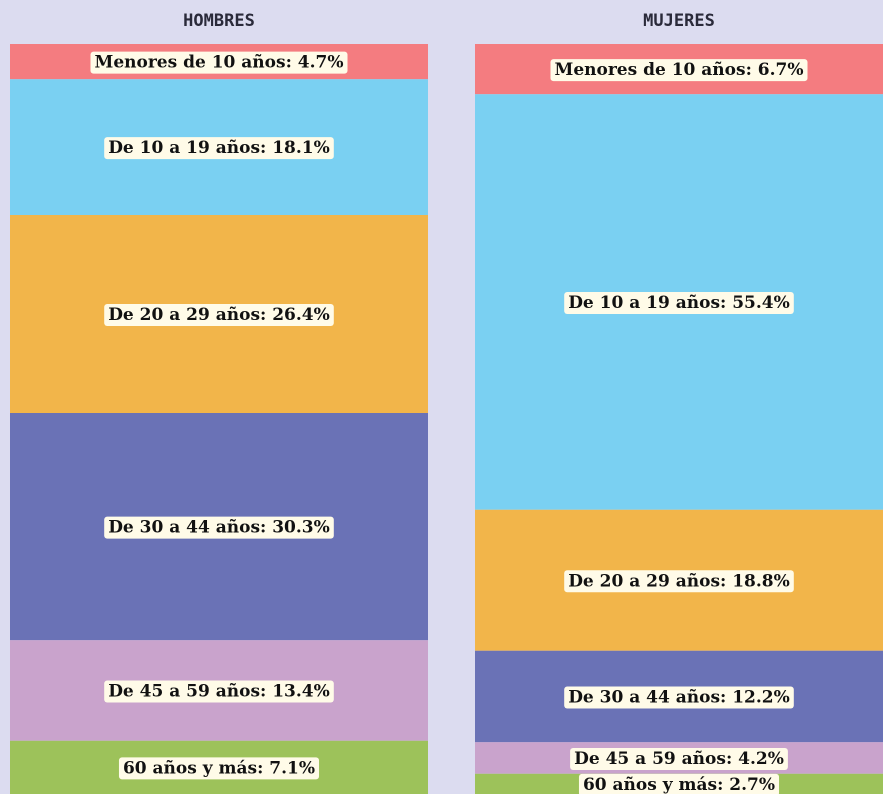 This screenshot has width=883, height=794. I want to click on value-label: Menores de 10 años: 4.7%, so click(219, 63).